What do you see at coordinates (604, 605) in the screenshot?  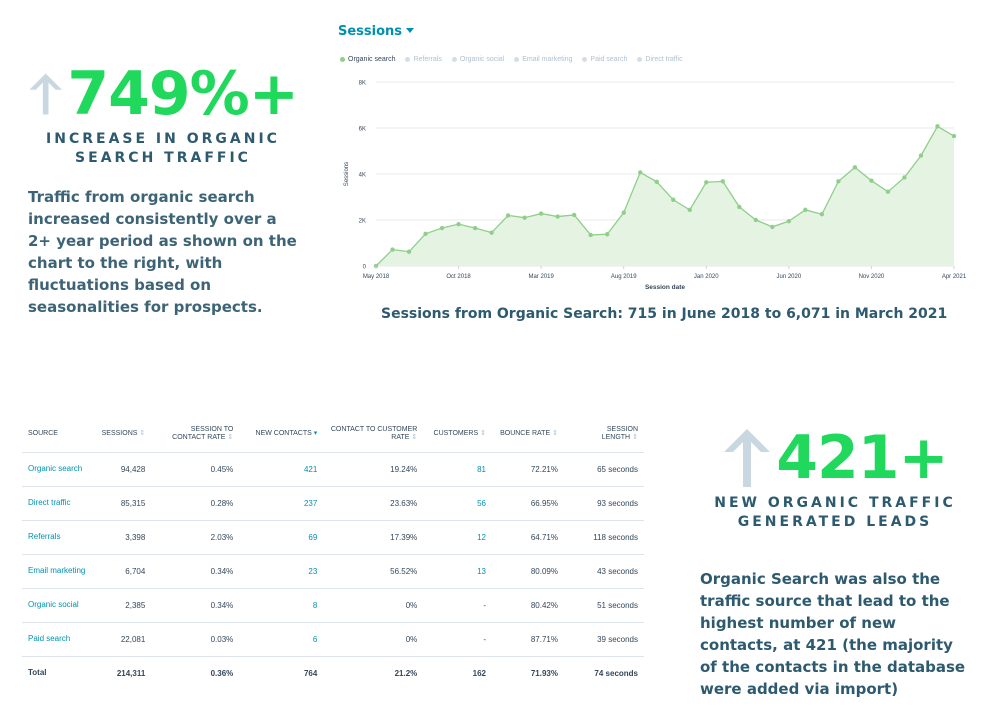 I see `table-cell: 51 seconds` at bounding box center [604, 605].